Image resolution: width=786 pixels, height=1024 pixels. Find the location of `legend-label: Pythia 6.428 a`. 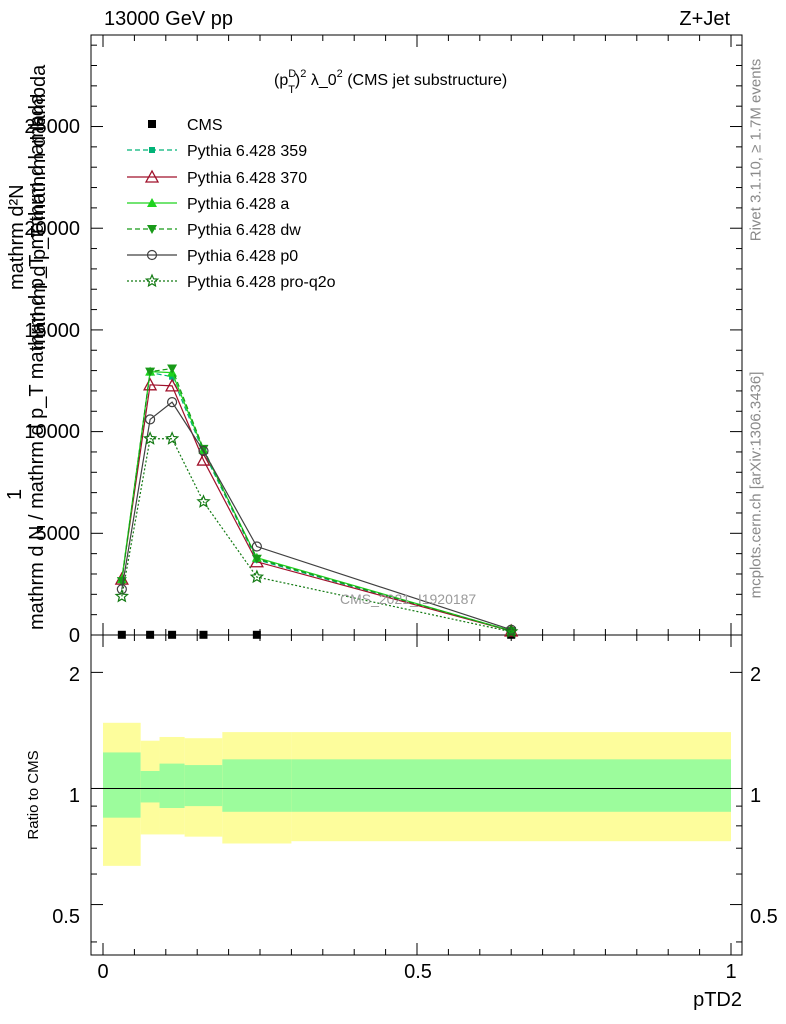

legend-label: Pythia 6.428 a is located at coordinates (238, 204).